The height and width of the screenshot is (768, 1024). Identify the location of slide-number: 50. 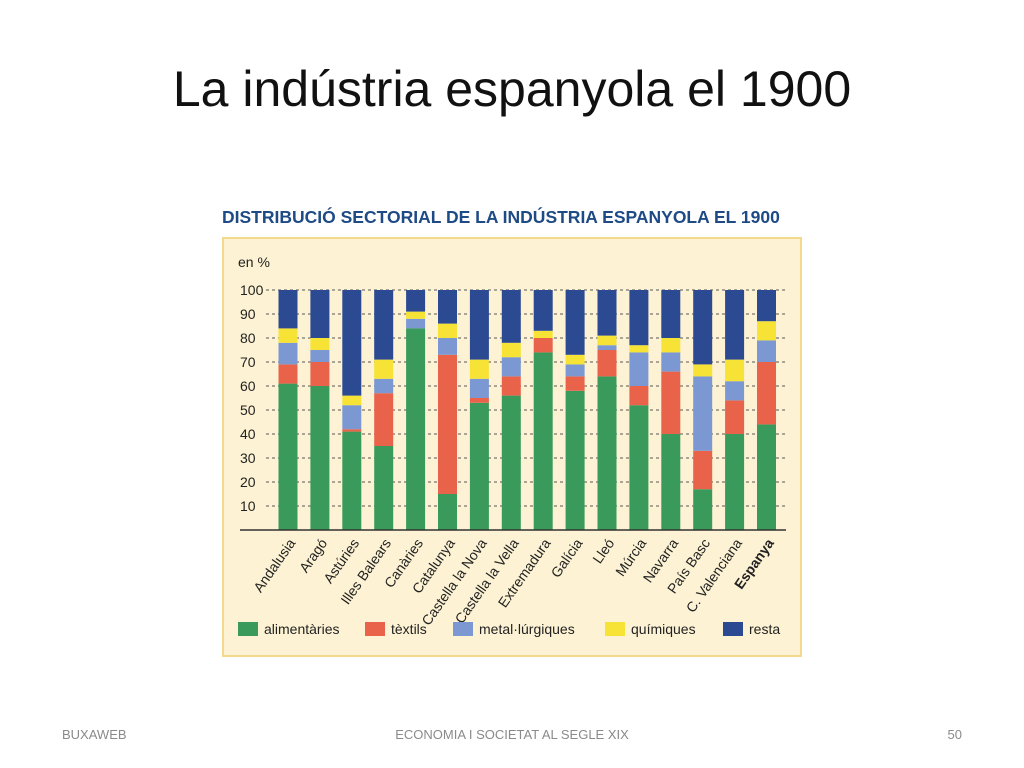
(954, 734).